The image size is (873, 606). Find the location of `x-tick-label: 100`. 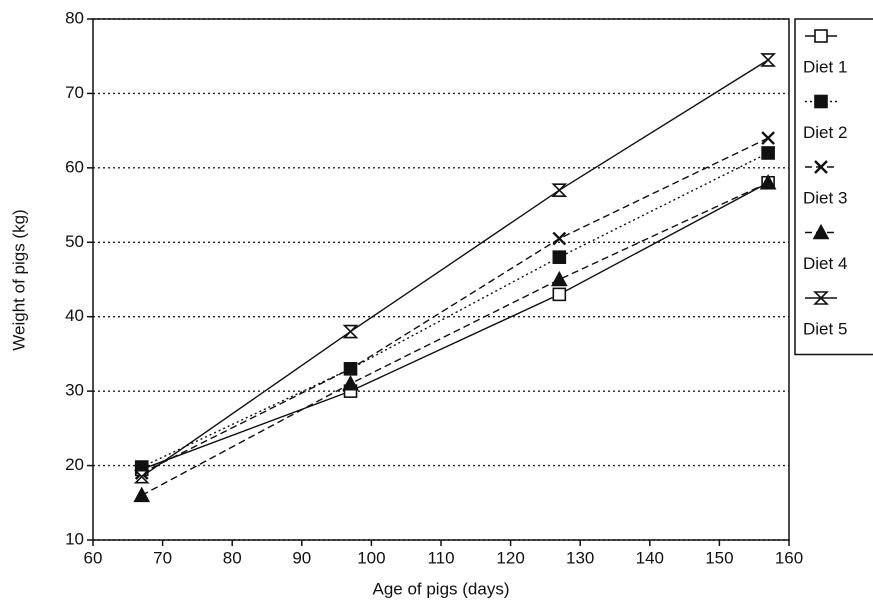

x-tick-label: 100 is located at coordinates (371, 557).